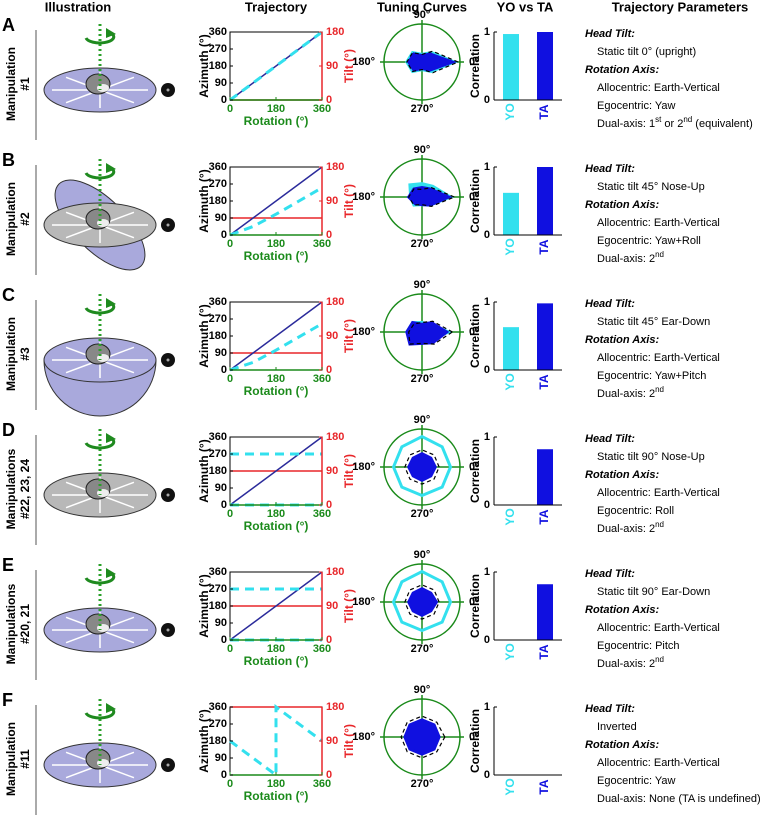 This screenshot has height=831, width=780. I want to click on param-item: Egocentric: Pitch, so click(638, 646).